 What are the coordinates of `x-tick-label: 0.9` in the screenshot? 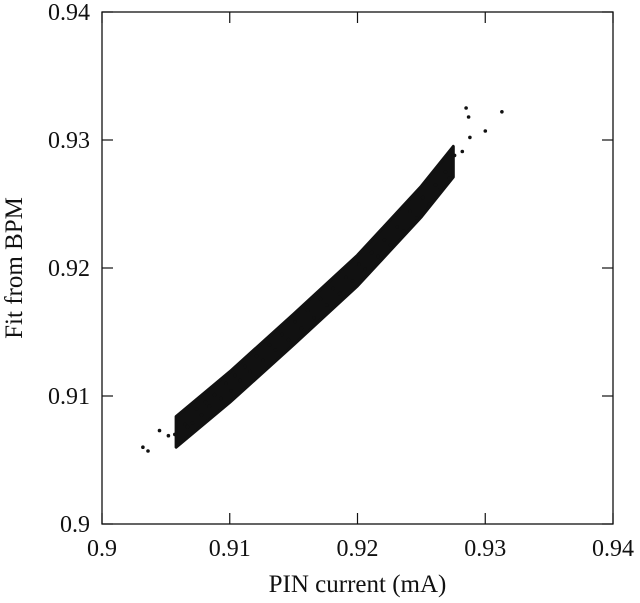 It's located at (102, 549).